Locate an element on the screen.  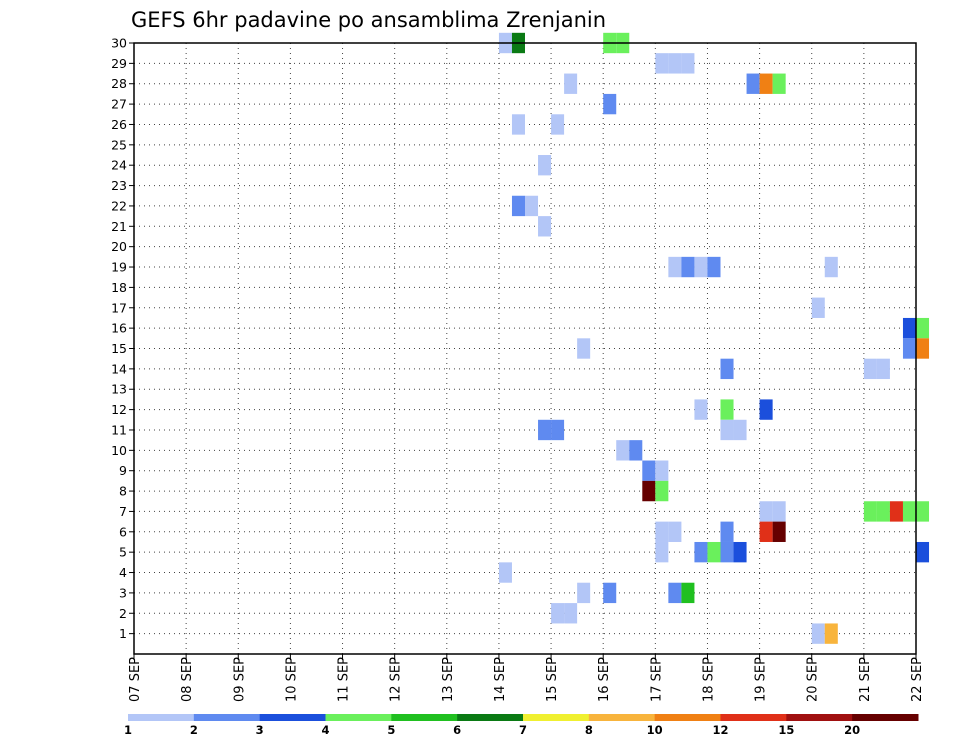
y-tick-label: 16 is located at coordinates (119, 328).